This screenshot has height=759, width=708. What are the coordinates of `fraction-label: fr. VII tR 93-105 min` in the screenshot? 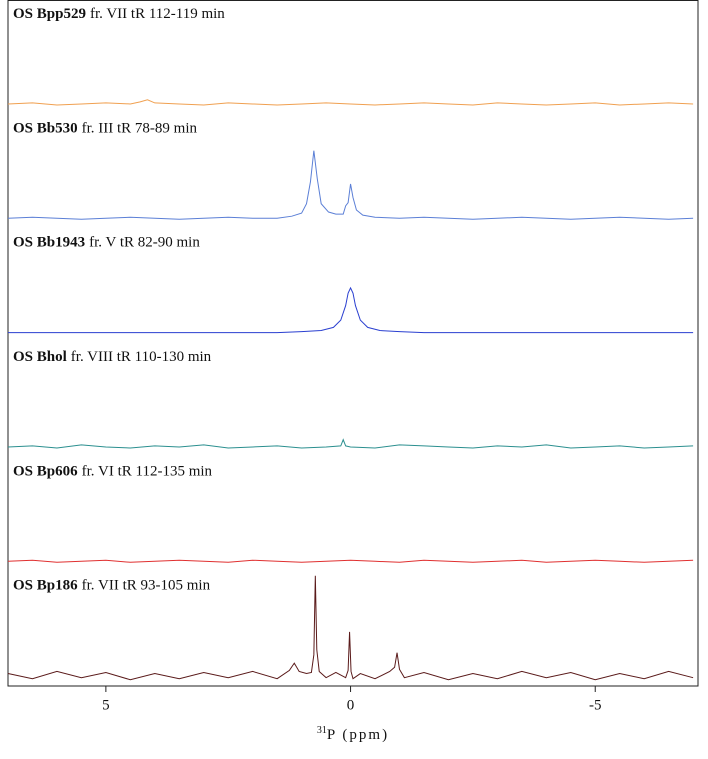 It's located at (146, 586).